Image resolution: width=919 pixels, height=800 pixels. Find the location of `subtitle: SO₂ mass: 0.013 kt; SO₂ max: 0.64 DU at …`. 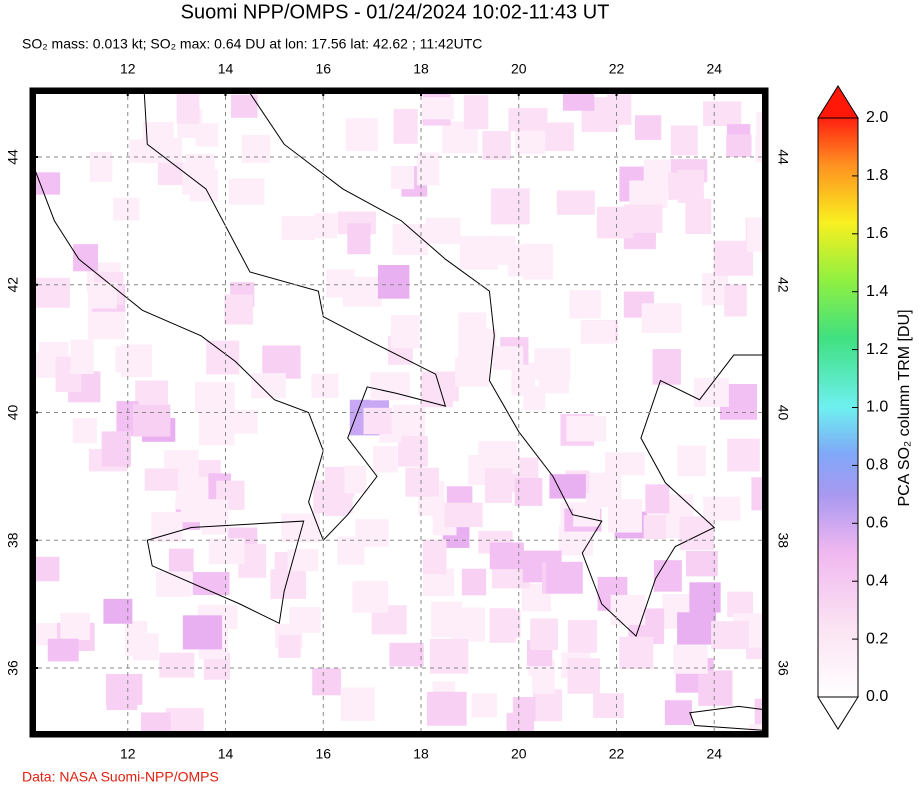

subtitle: SO₂ mass: 0.013 kt; SO₂ max: 0.64 DU at … is located at coordinates (252, 44).